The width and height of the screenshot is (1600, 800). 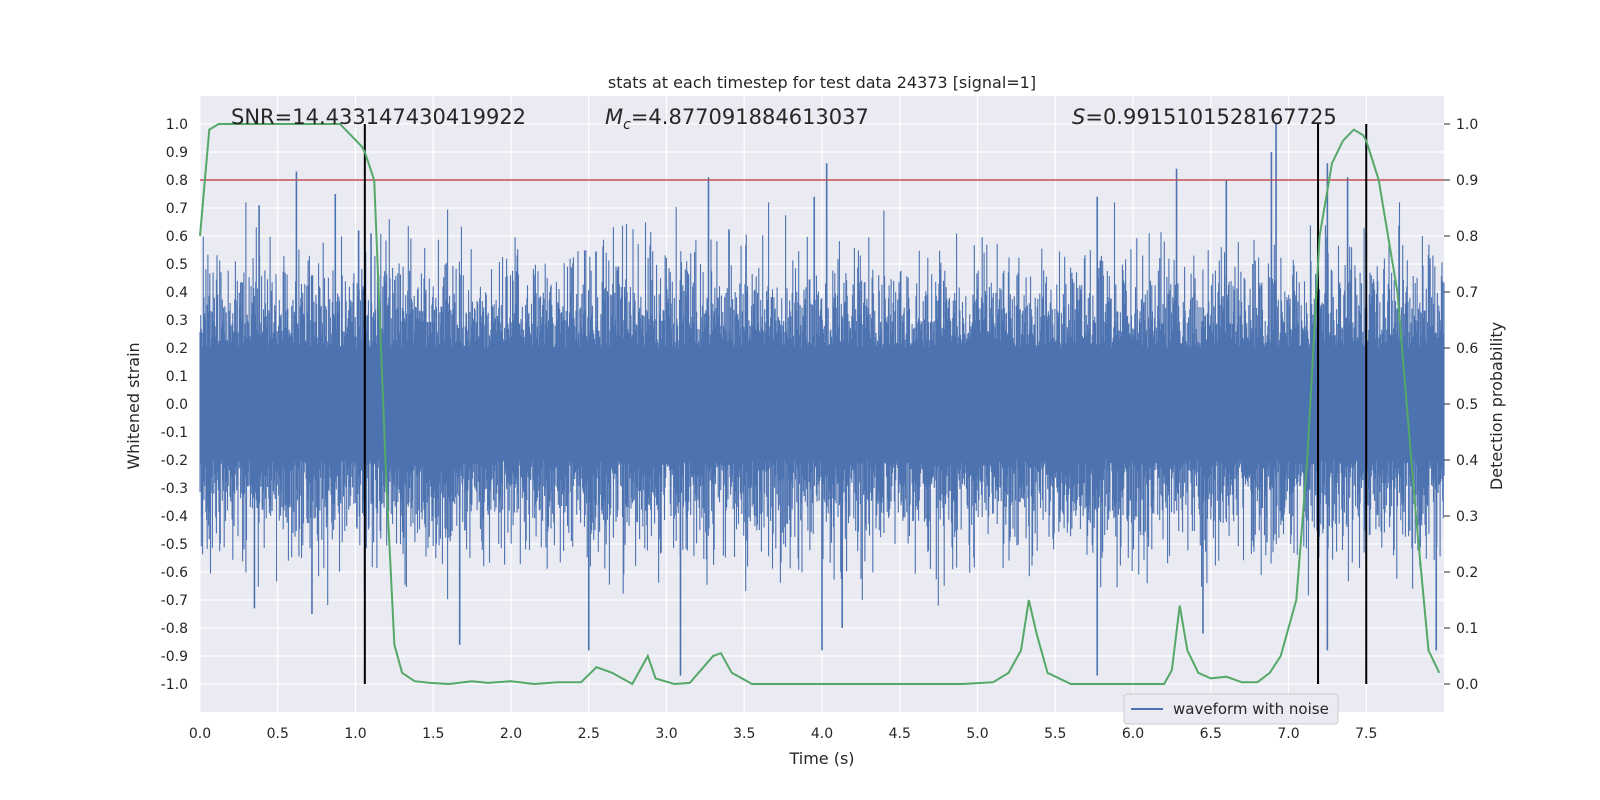 I want to click on x-tick-label: 3.0, so click(x=666, y=734).